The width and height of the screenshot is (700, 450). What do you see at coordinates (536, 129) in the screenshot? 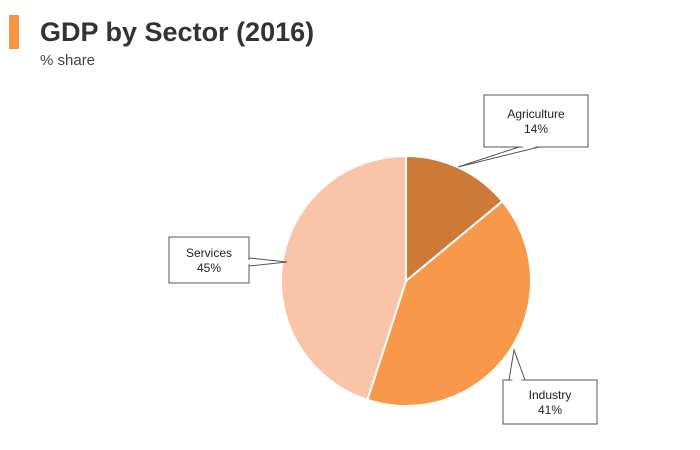
I see `callout-value-label: 14%` at bounding box center [536, 129].